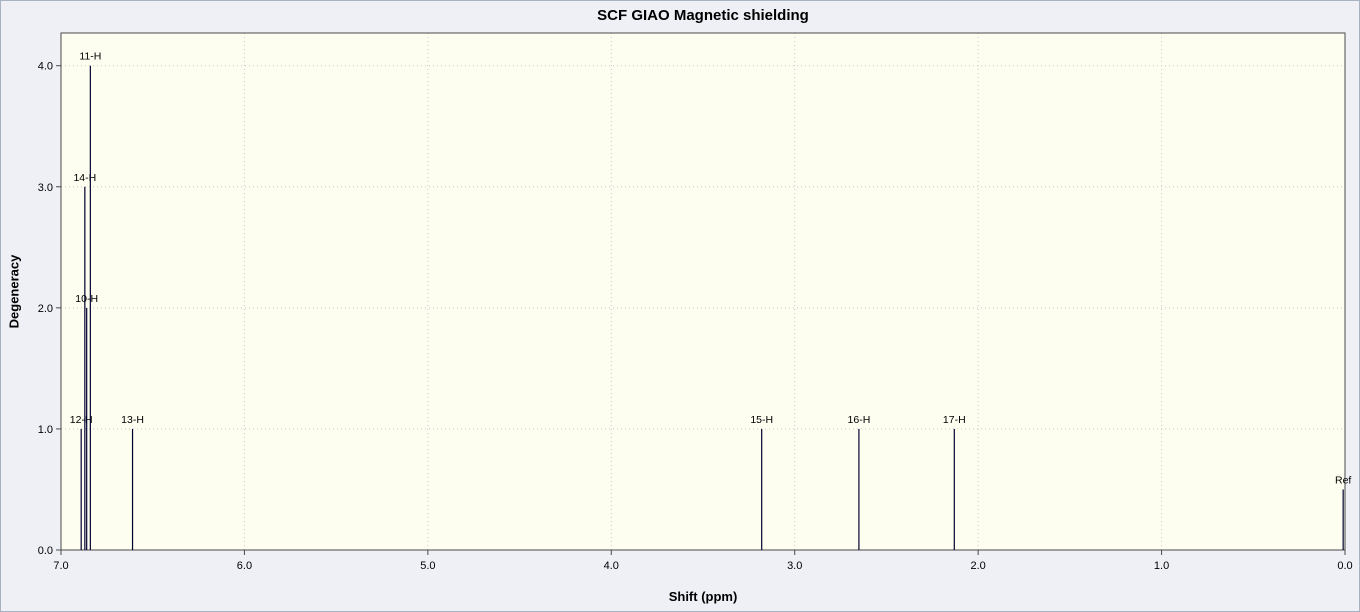 The height and width of the screenshot is (612, 1360). Describe the element at coordinates (761, 420) in the screenshot. I see `peak-label: 15-H` at that location.